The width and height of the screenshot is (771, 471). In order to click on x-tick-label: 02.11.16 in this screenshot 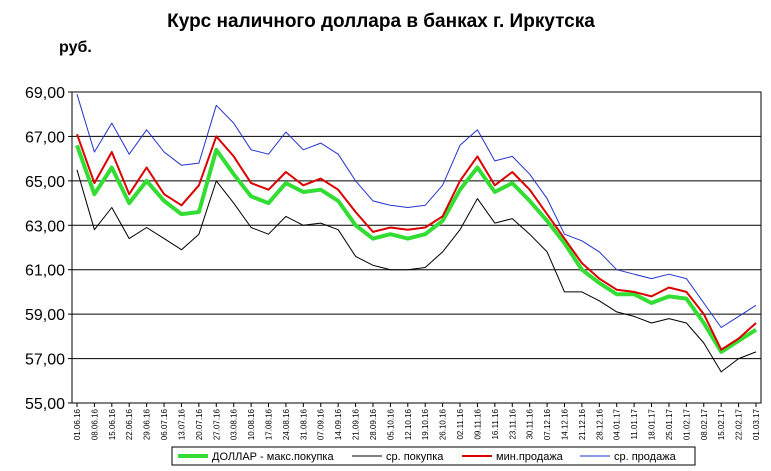, I will do `click(460, 423)`.